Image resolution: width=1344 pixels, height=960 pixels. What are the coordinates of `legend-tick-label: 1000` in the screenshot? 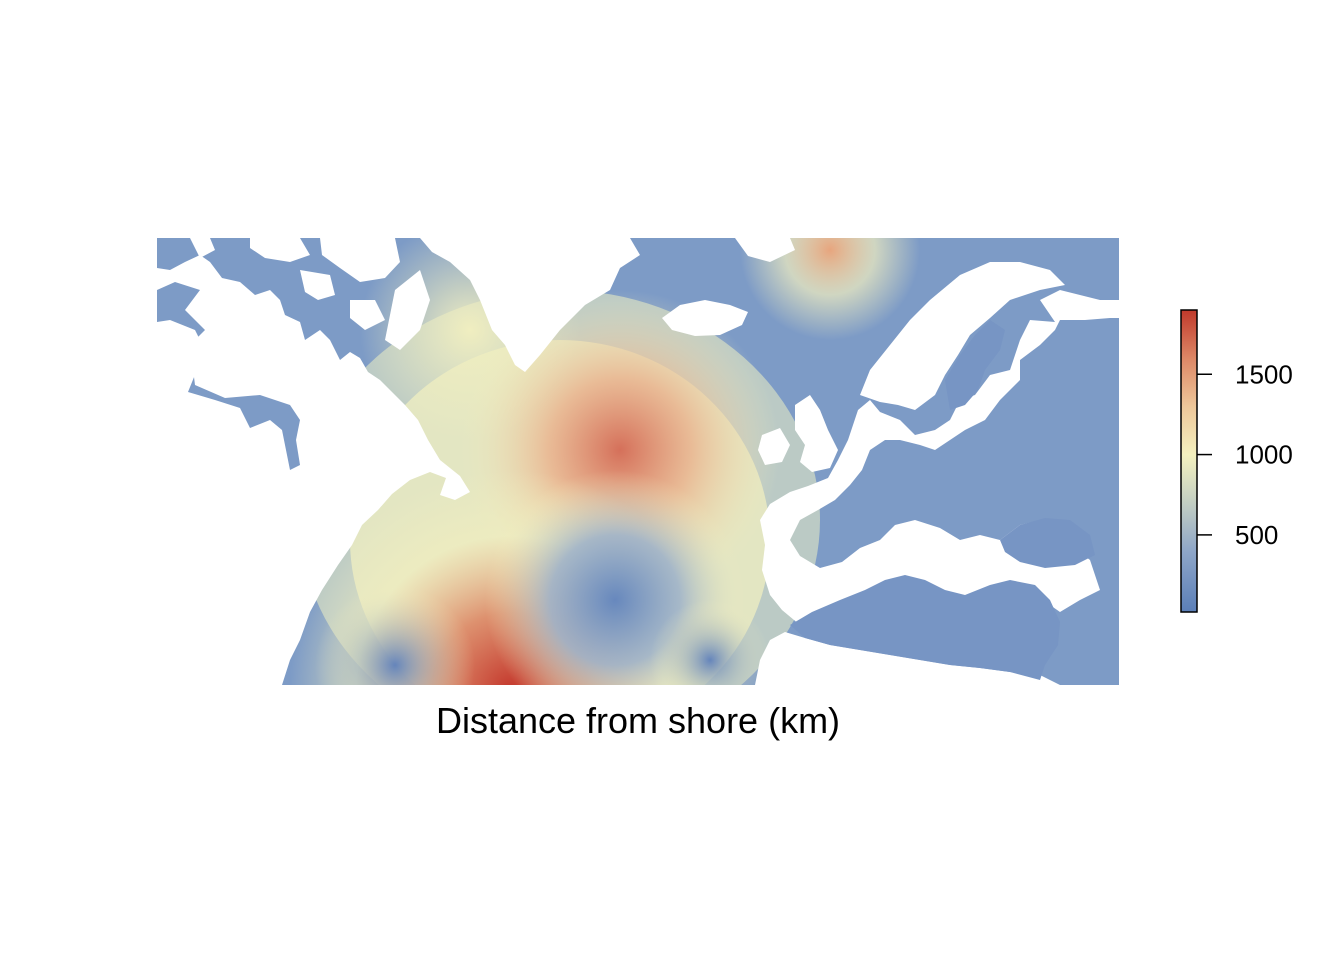 It's located at (1264, 455).